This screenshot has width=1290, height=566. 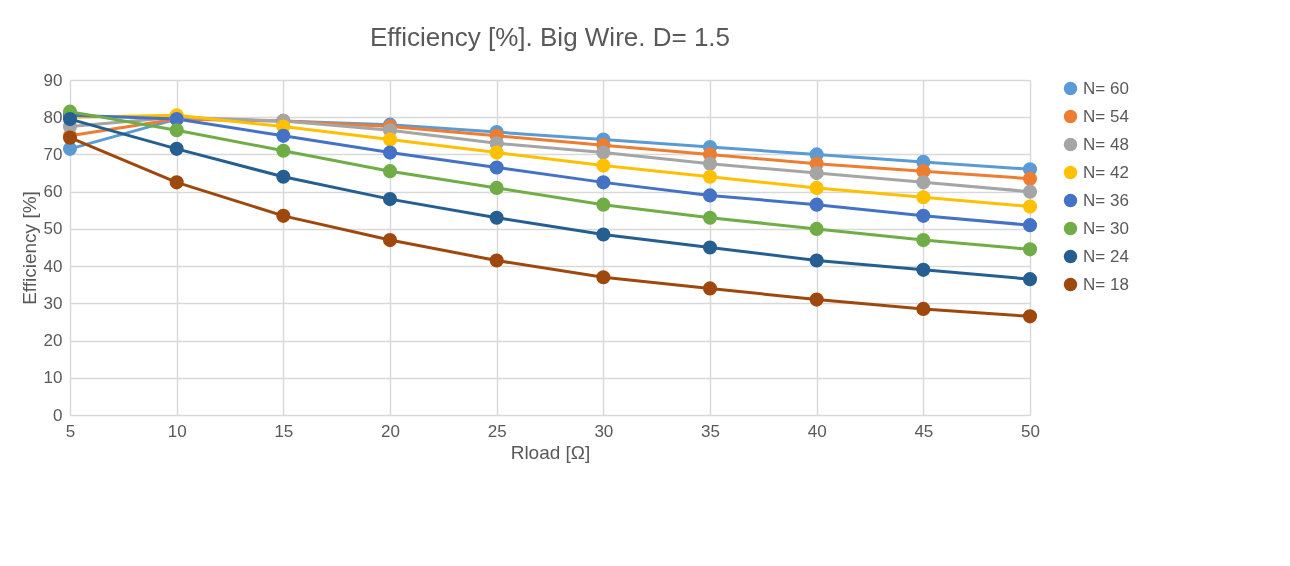 I want to click on chart-title: Efficiency [%]. Big Wire. D= 1.5, so click(x=550, y=37).